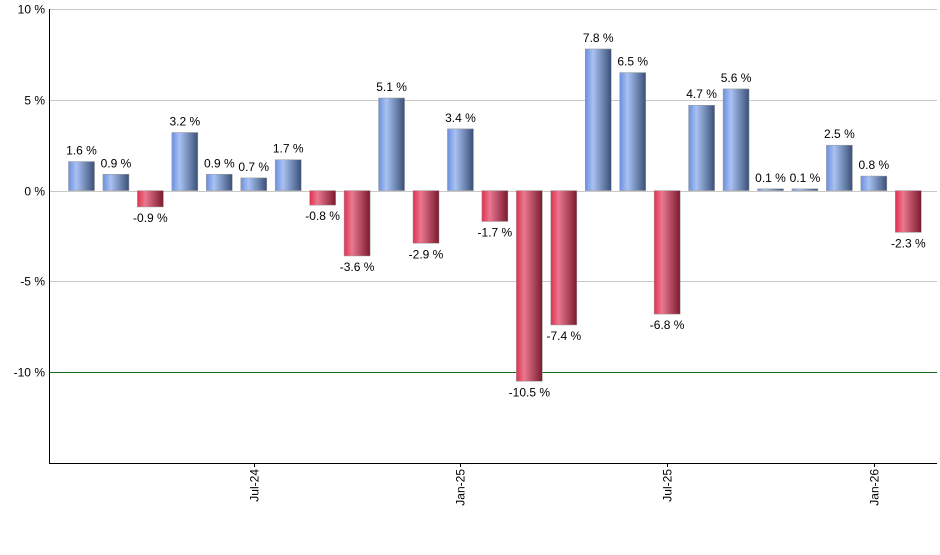 The height and width of the screenshot is (555, 940). What do you see at coordinates (874, 165) in the screenshot?
I see `data-label: 0.8 %` at bounding box center [874, 165].